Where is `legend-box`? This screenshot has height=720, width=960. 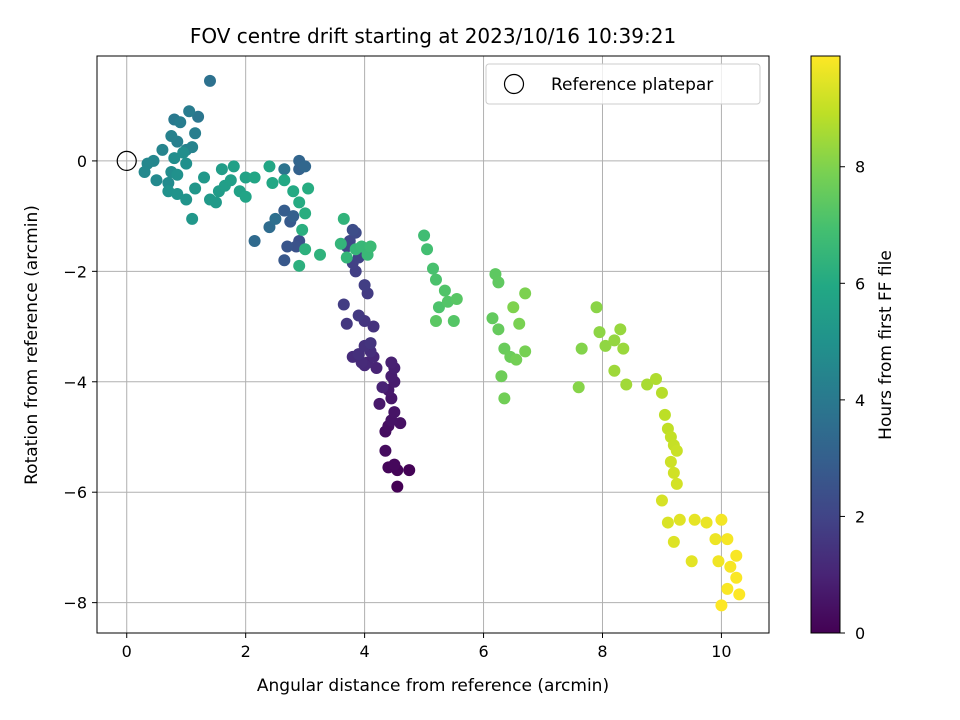
legend-box is located at coordinates (623, 84).